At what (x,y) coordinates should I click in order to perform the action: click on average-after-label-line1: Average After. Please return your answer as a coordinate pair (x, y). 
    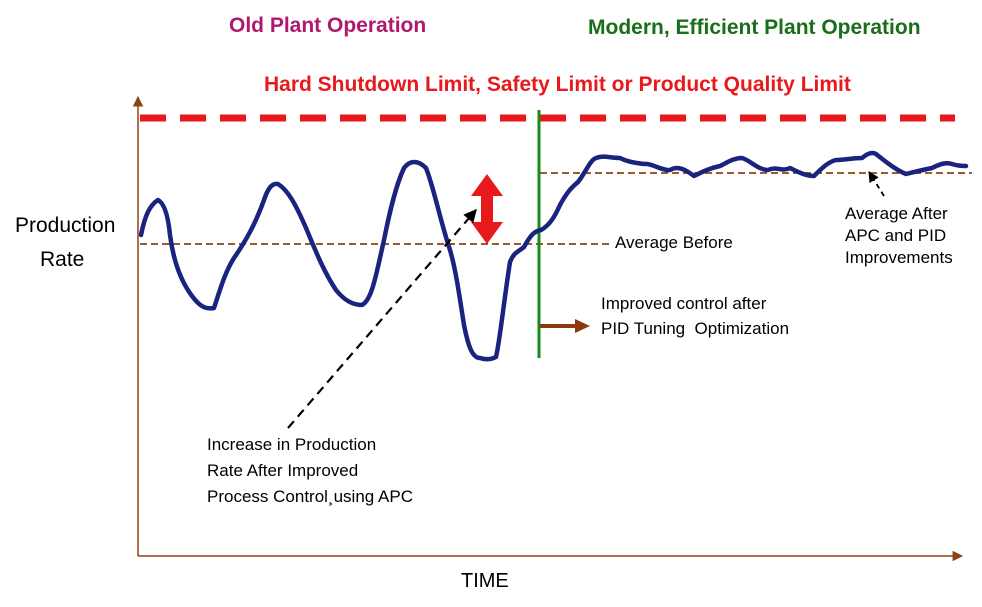
    Looking at the image, I should click on (896, 213).